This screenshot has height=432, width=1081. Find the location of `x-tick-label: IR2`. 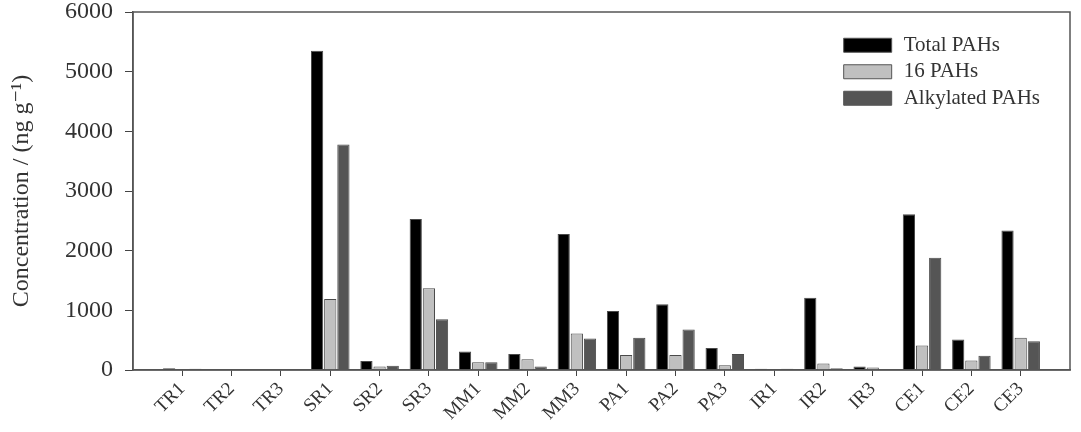

x-tick-label: IR2 is located at coordinates (812, 395).